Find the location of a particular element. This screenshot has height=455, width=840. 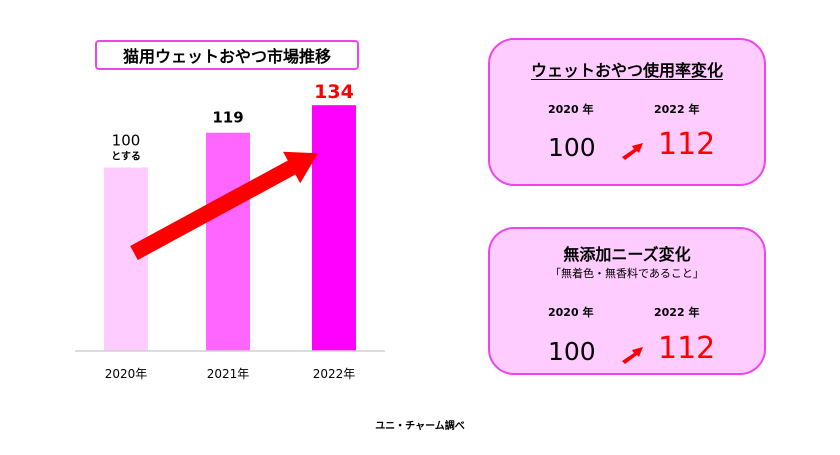

bar-2021年 is located at coordinates (228, 241).